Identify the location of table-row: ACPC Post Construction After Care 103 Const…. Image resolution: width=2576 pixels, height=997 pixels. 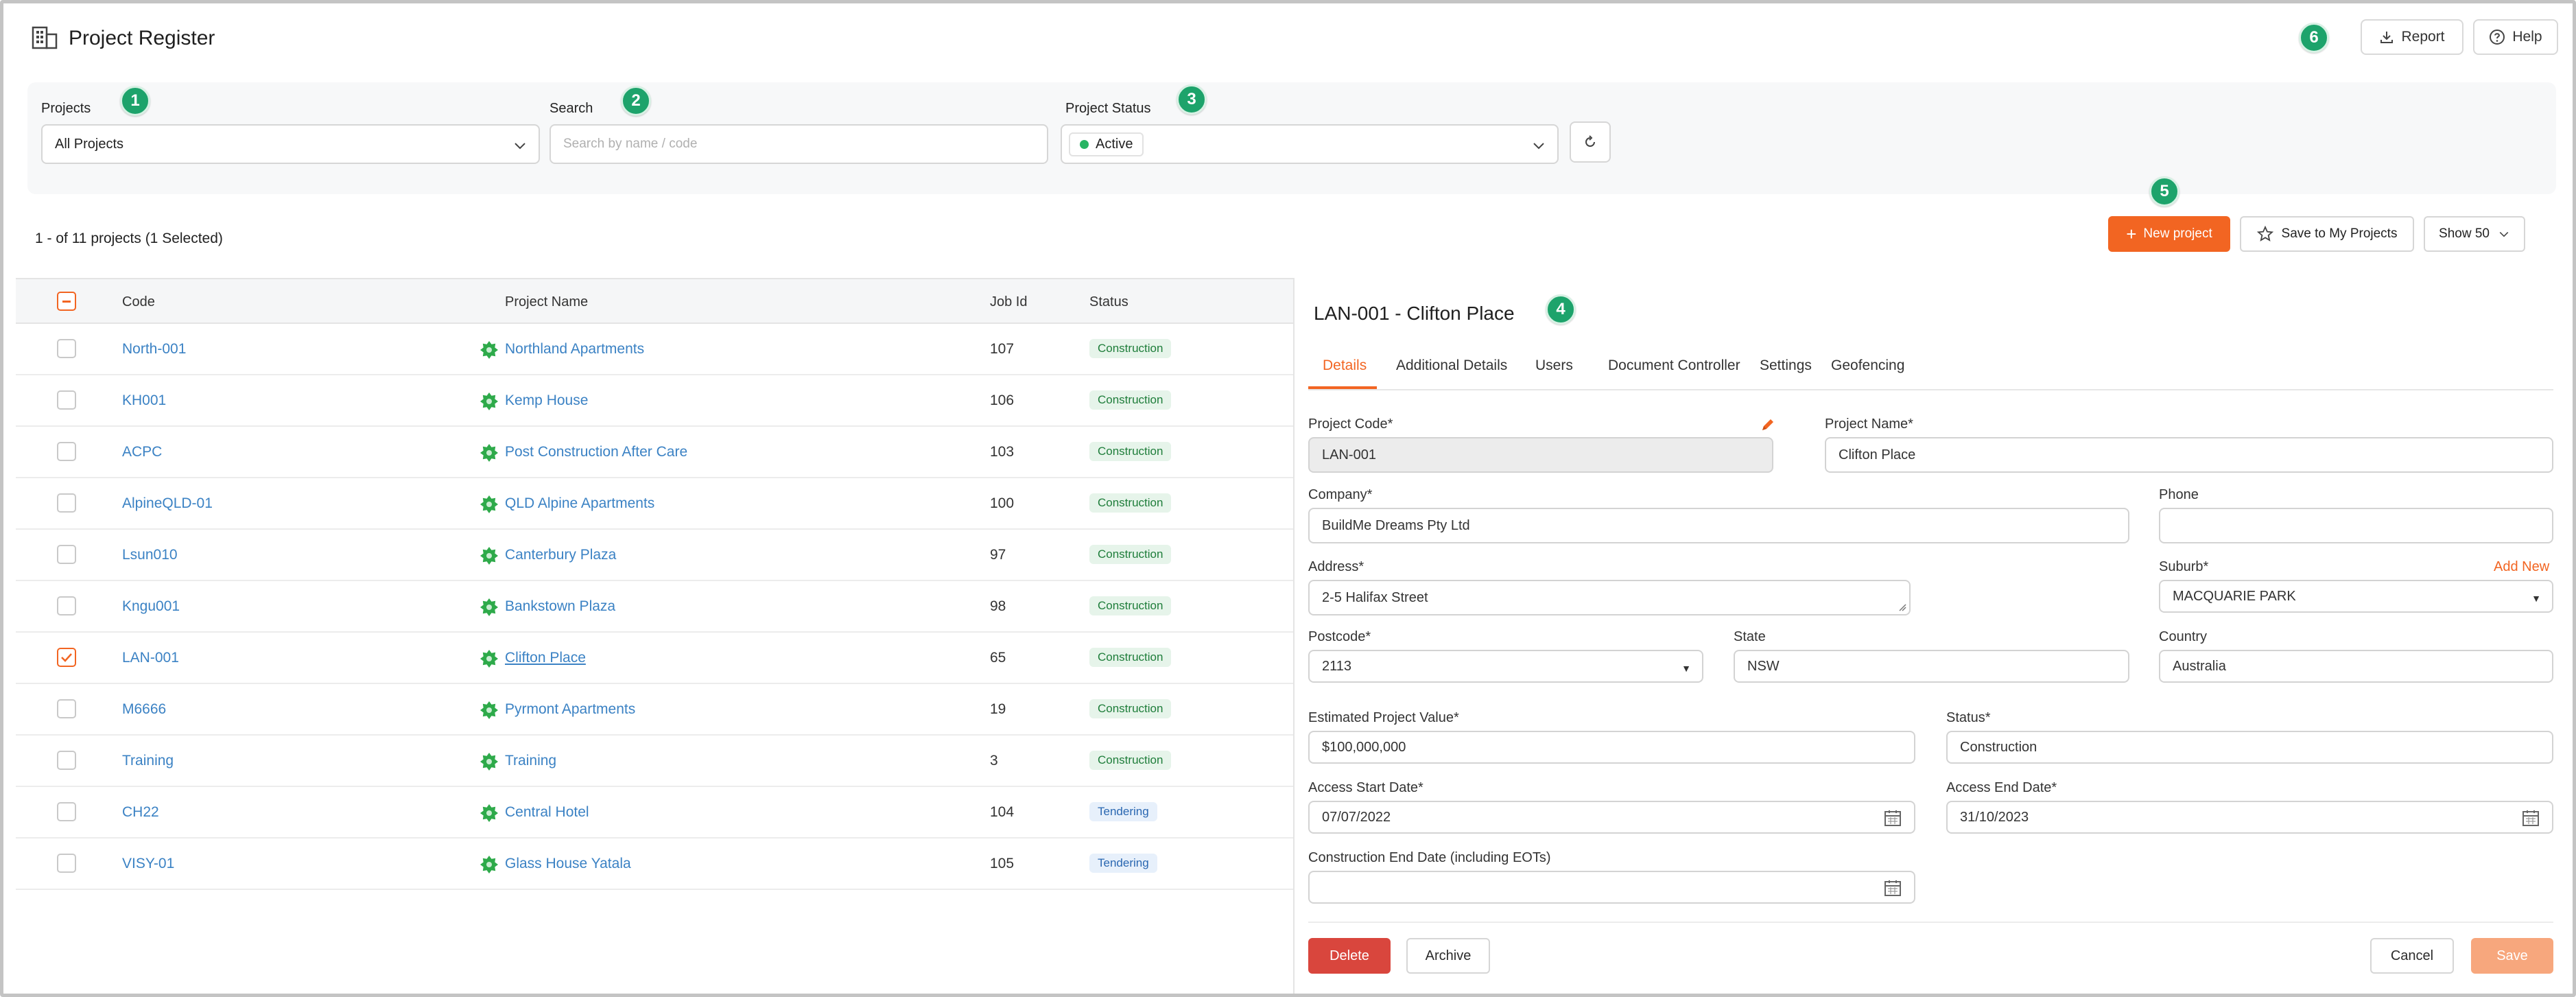
(654, 453).